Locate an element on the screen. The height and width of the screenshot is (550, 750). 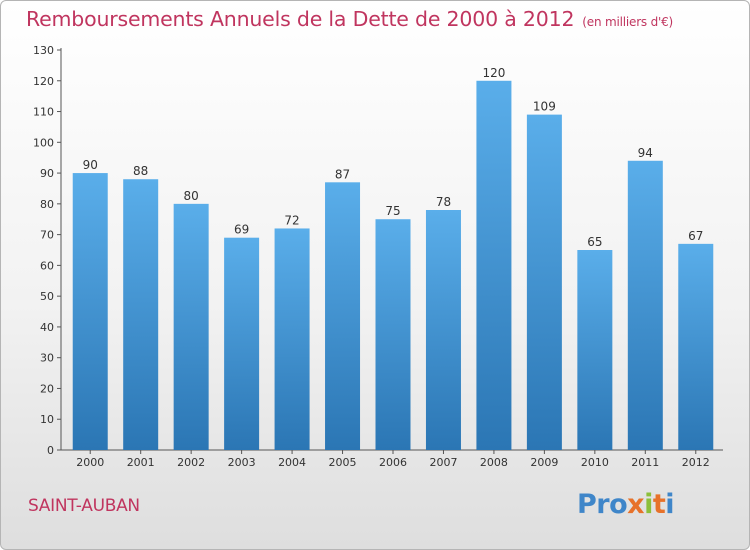
data-label: 109 is located at coordinates (544, 107).